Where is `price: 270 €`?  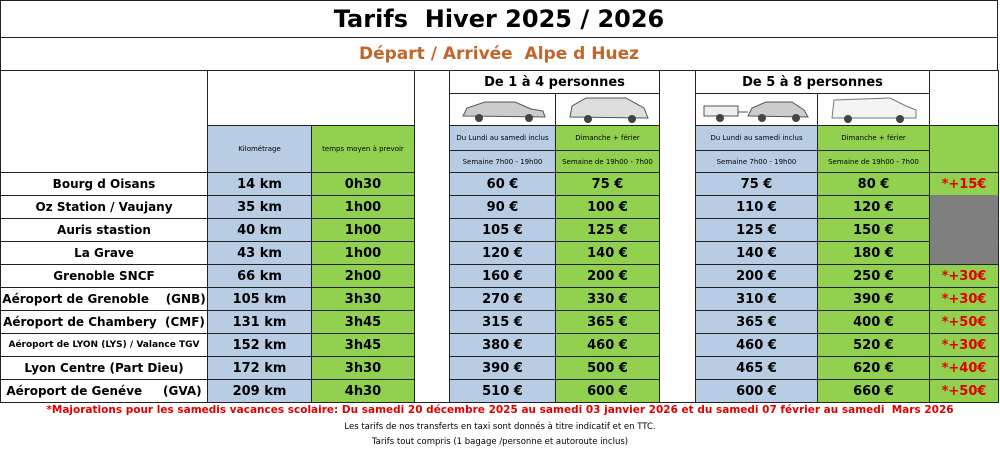 price: 270 € is located at coordinates (502, 299).